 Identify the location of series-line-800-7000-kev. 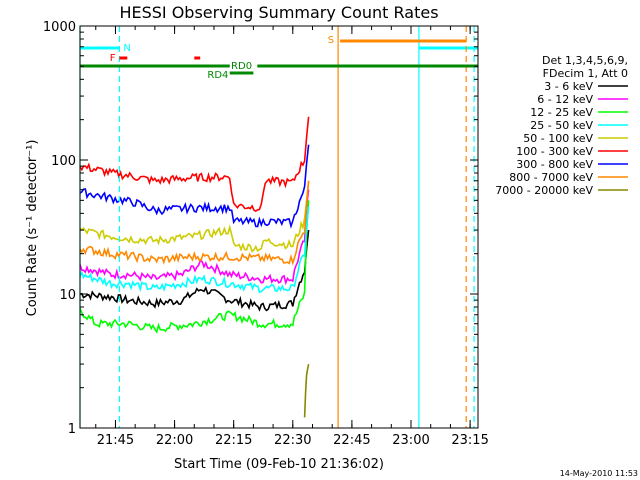
(194, 223).